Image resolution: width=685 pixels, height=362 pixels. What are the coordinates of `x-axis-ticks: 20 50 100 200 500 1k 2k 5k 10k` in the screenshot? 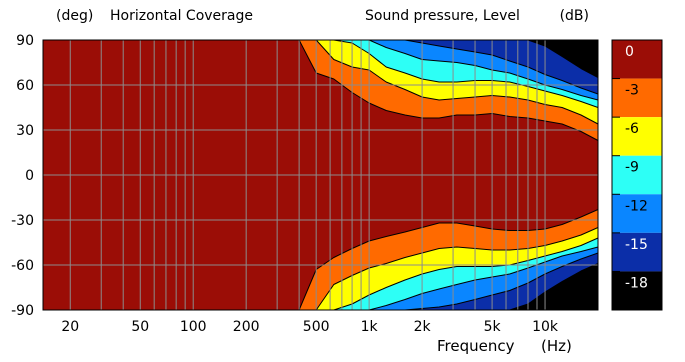 It's located at (310, 327).